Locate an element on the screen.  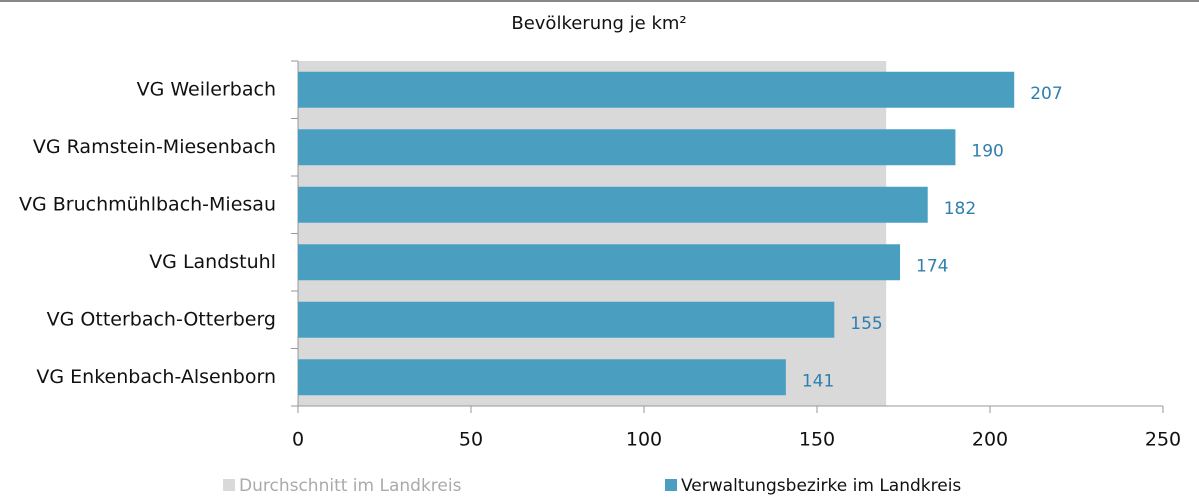
y-tick-label: VG Bruchmühlbach-Miesau is located at coordinates (147, 204).